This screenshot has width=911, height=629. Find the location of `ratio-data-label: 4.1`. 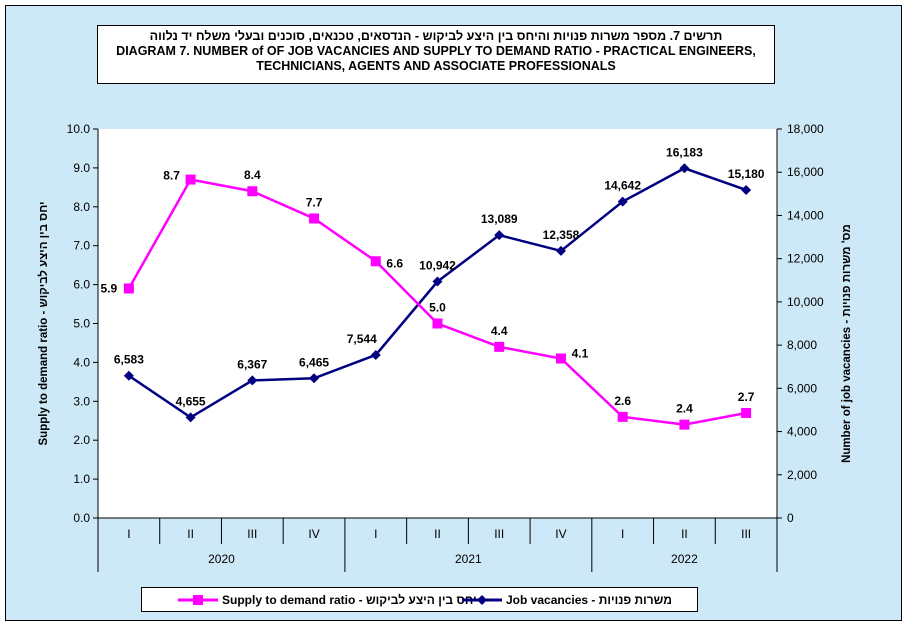

ratio-data-label: 4.1 is located at coordinates (580, 354).